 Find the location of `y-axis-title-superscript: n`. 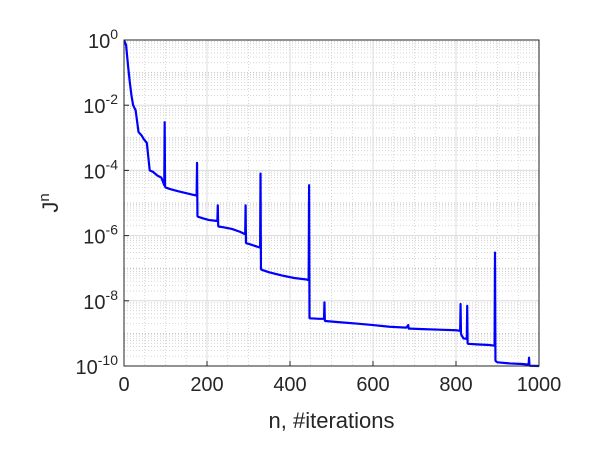

y-axis-title-superscript: n is located at coordinates (44, 197).